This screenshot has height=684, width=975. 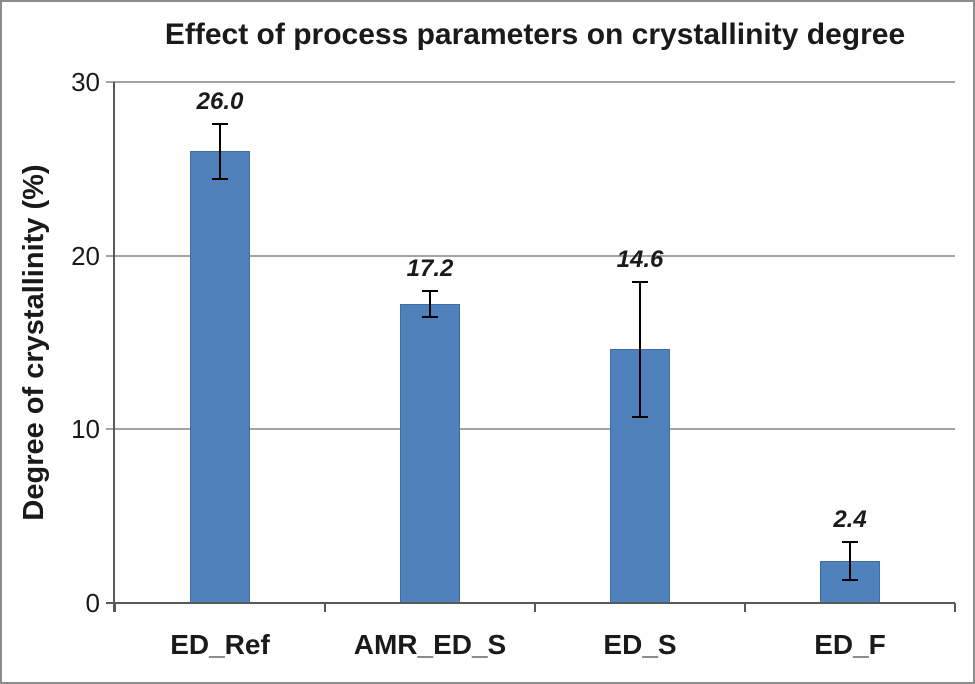 I want to click on value-label: 26.0, so click(x=220, y=101).